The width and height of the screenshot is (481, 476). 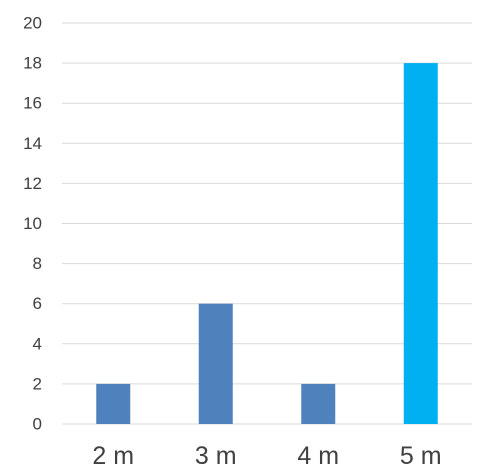 I want to click on y-tick-label: 10, so click(x=32, y=223).